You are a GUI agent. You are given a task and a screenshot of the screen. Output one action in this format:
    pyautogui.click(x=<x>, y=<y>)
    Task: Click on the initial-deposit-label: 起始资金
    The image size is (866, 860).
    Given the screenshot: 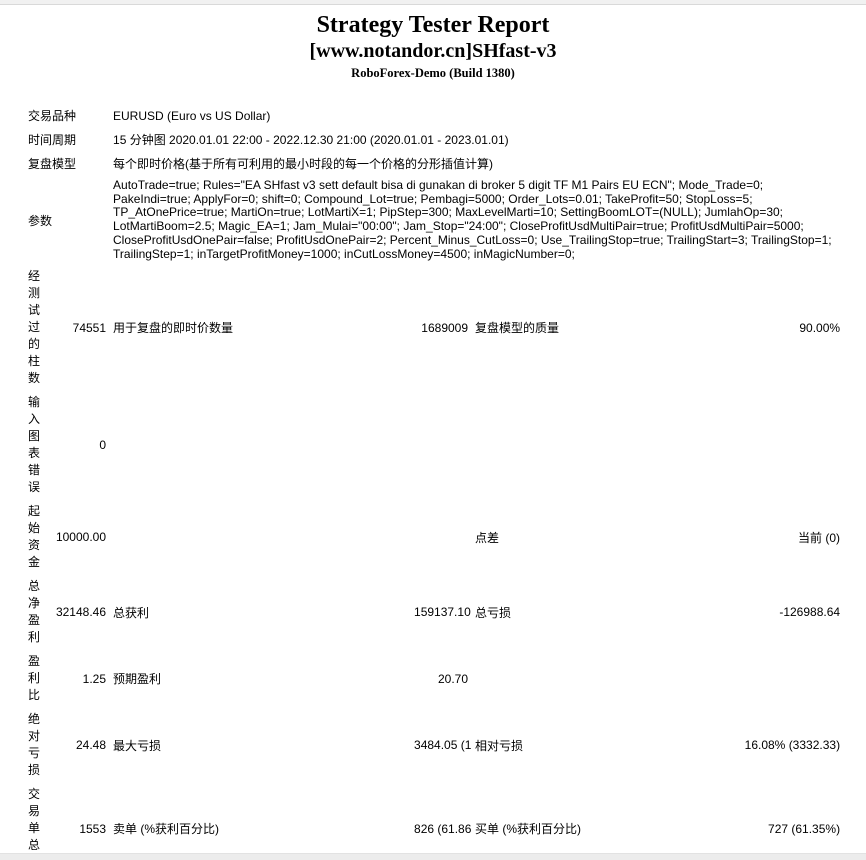 What is the action you would take?
    pyautogui.click(x=34, y=537)
    